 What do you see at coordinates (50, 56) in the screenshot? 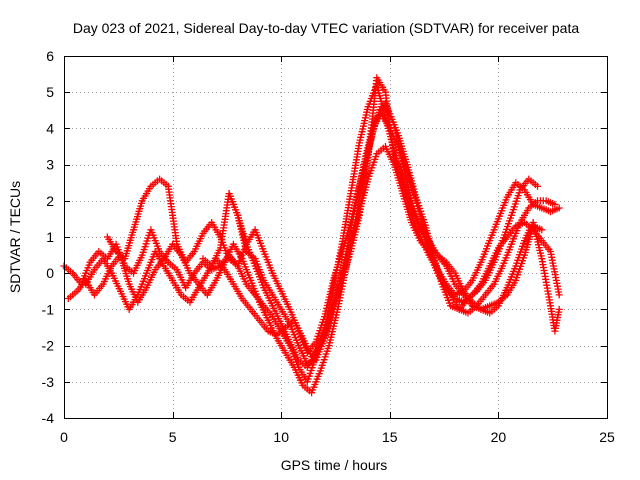
I see `y-tick-label: 6` at bounding box center [50, 56].